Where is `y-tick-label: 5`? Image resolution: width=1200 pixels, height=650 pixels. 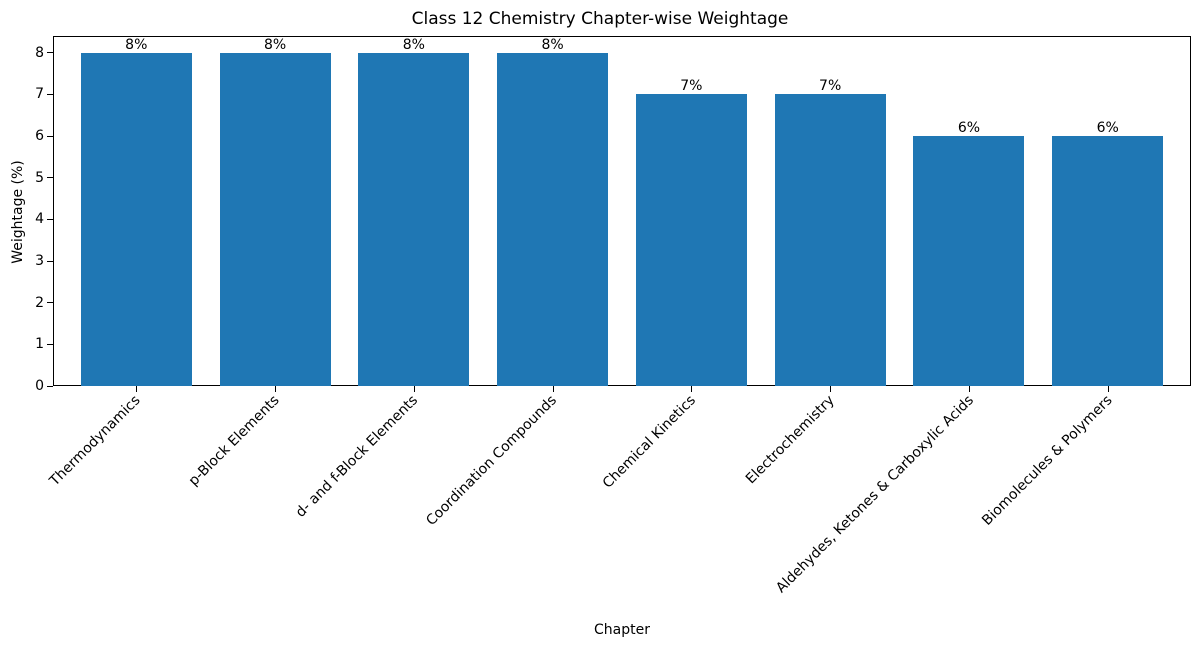 y-tick-label: 5 is located at coordinates (39, 177).